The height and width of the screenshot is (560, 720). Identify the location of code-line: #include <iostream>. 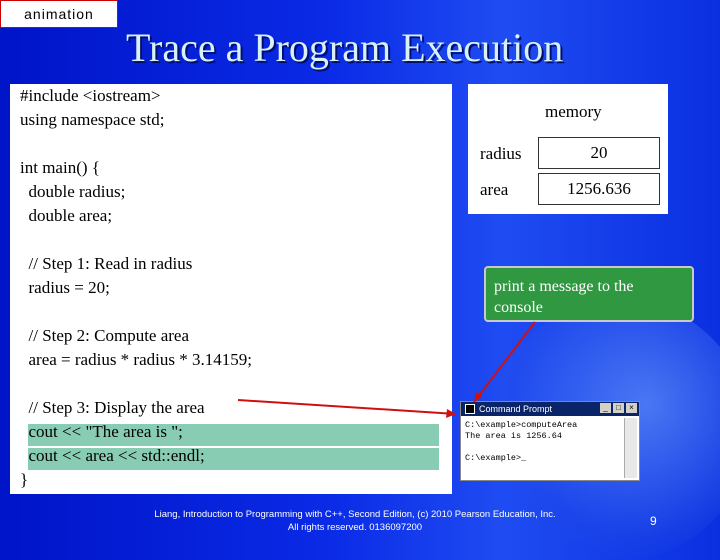
(90, 95).